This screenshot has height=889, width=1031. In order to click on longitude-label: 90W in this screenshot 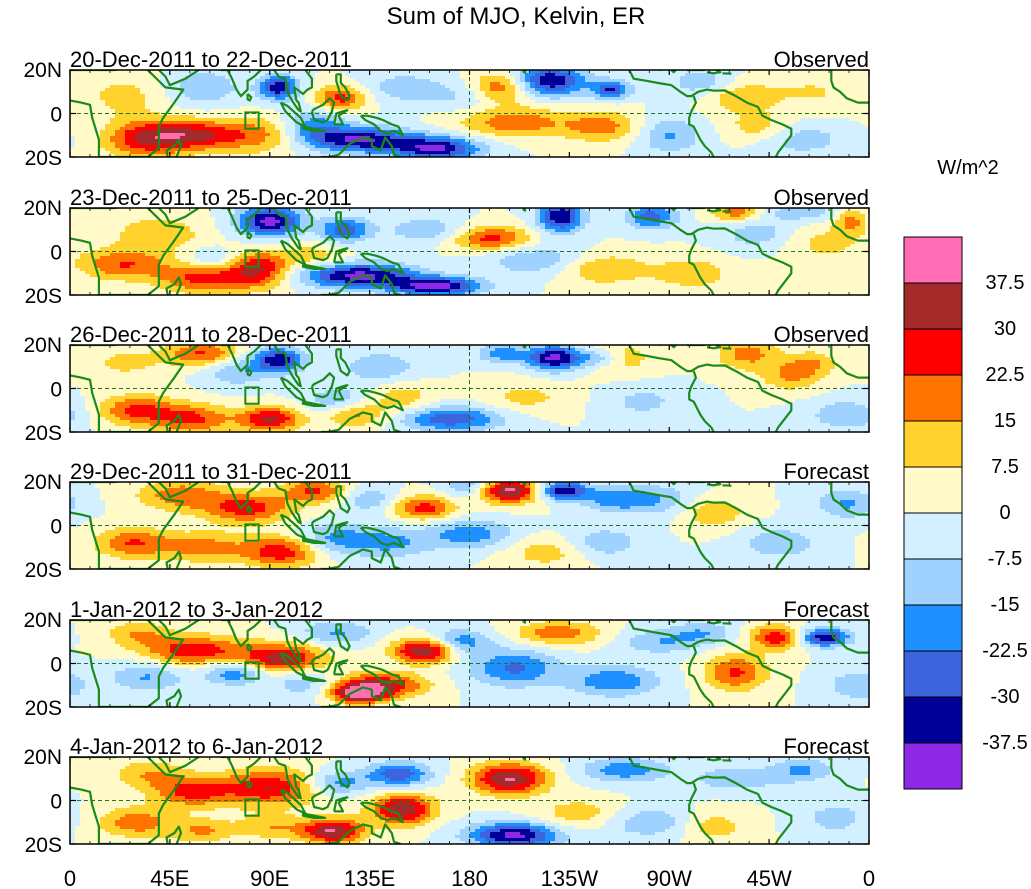, I will do `click(669, 877)`.